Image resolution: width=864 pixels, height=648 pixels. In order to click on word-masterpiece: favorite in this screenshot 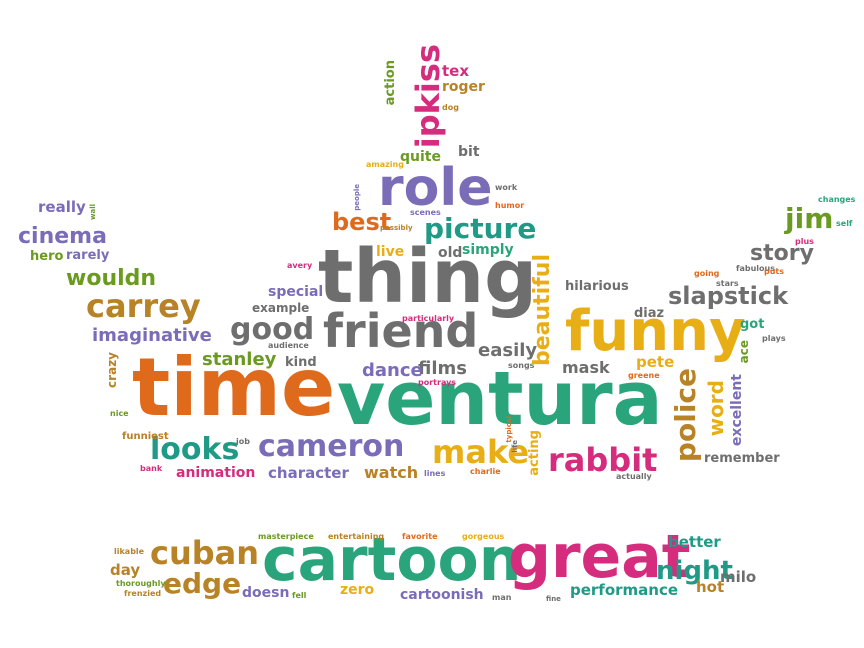, I will do `click(420, 536)`.